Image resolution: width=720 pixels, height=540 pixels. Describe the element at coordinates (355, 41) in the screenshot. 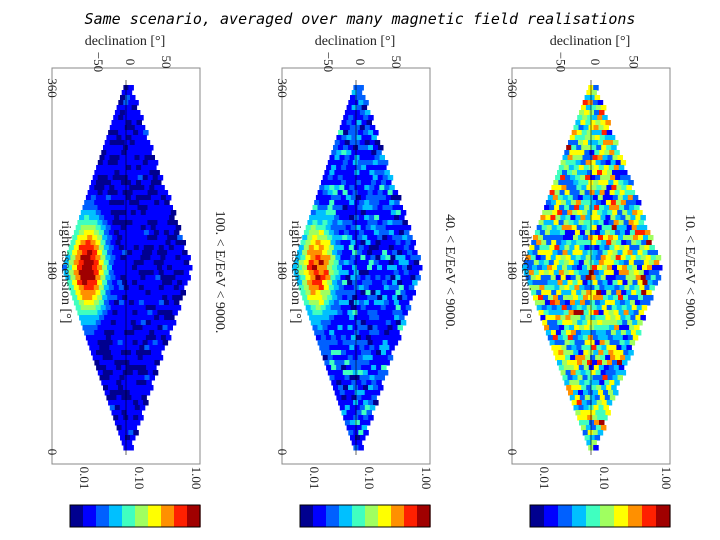

I see `declination-axis-label: declination [°]` at that location.